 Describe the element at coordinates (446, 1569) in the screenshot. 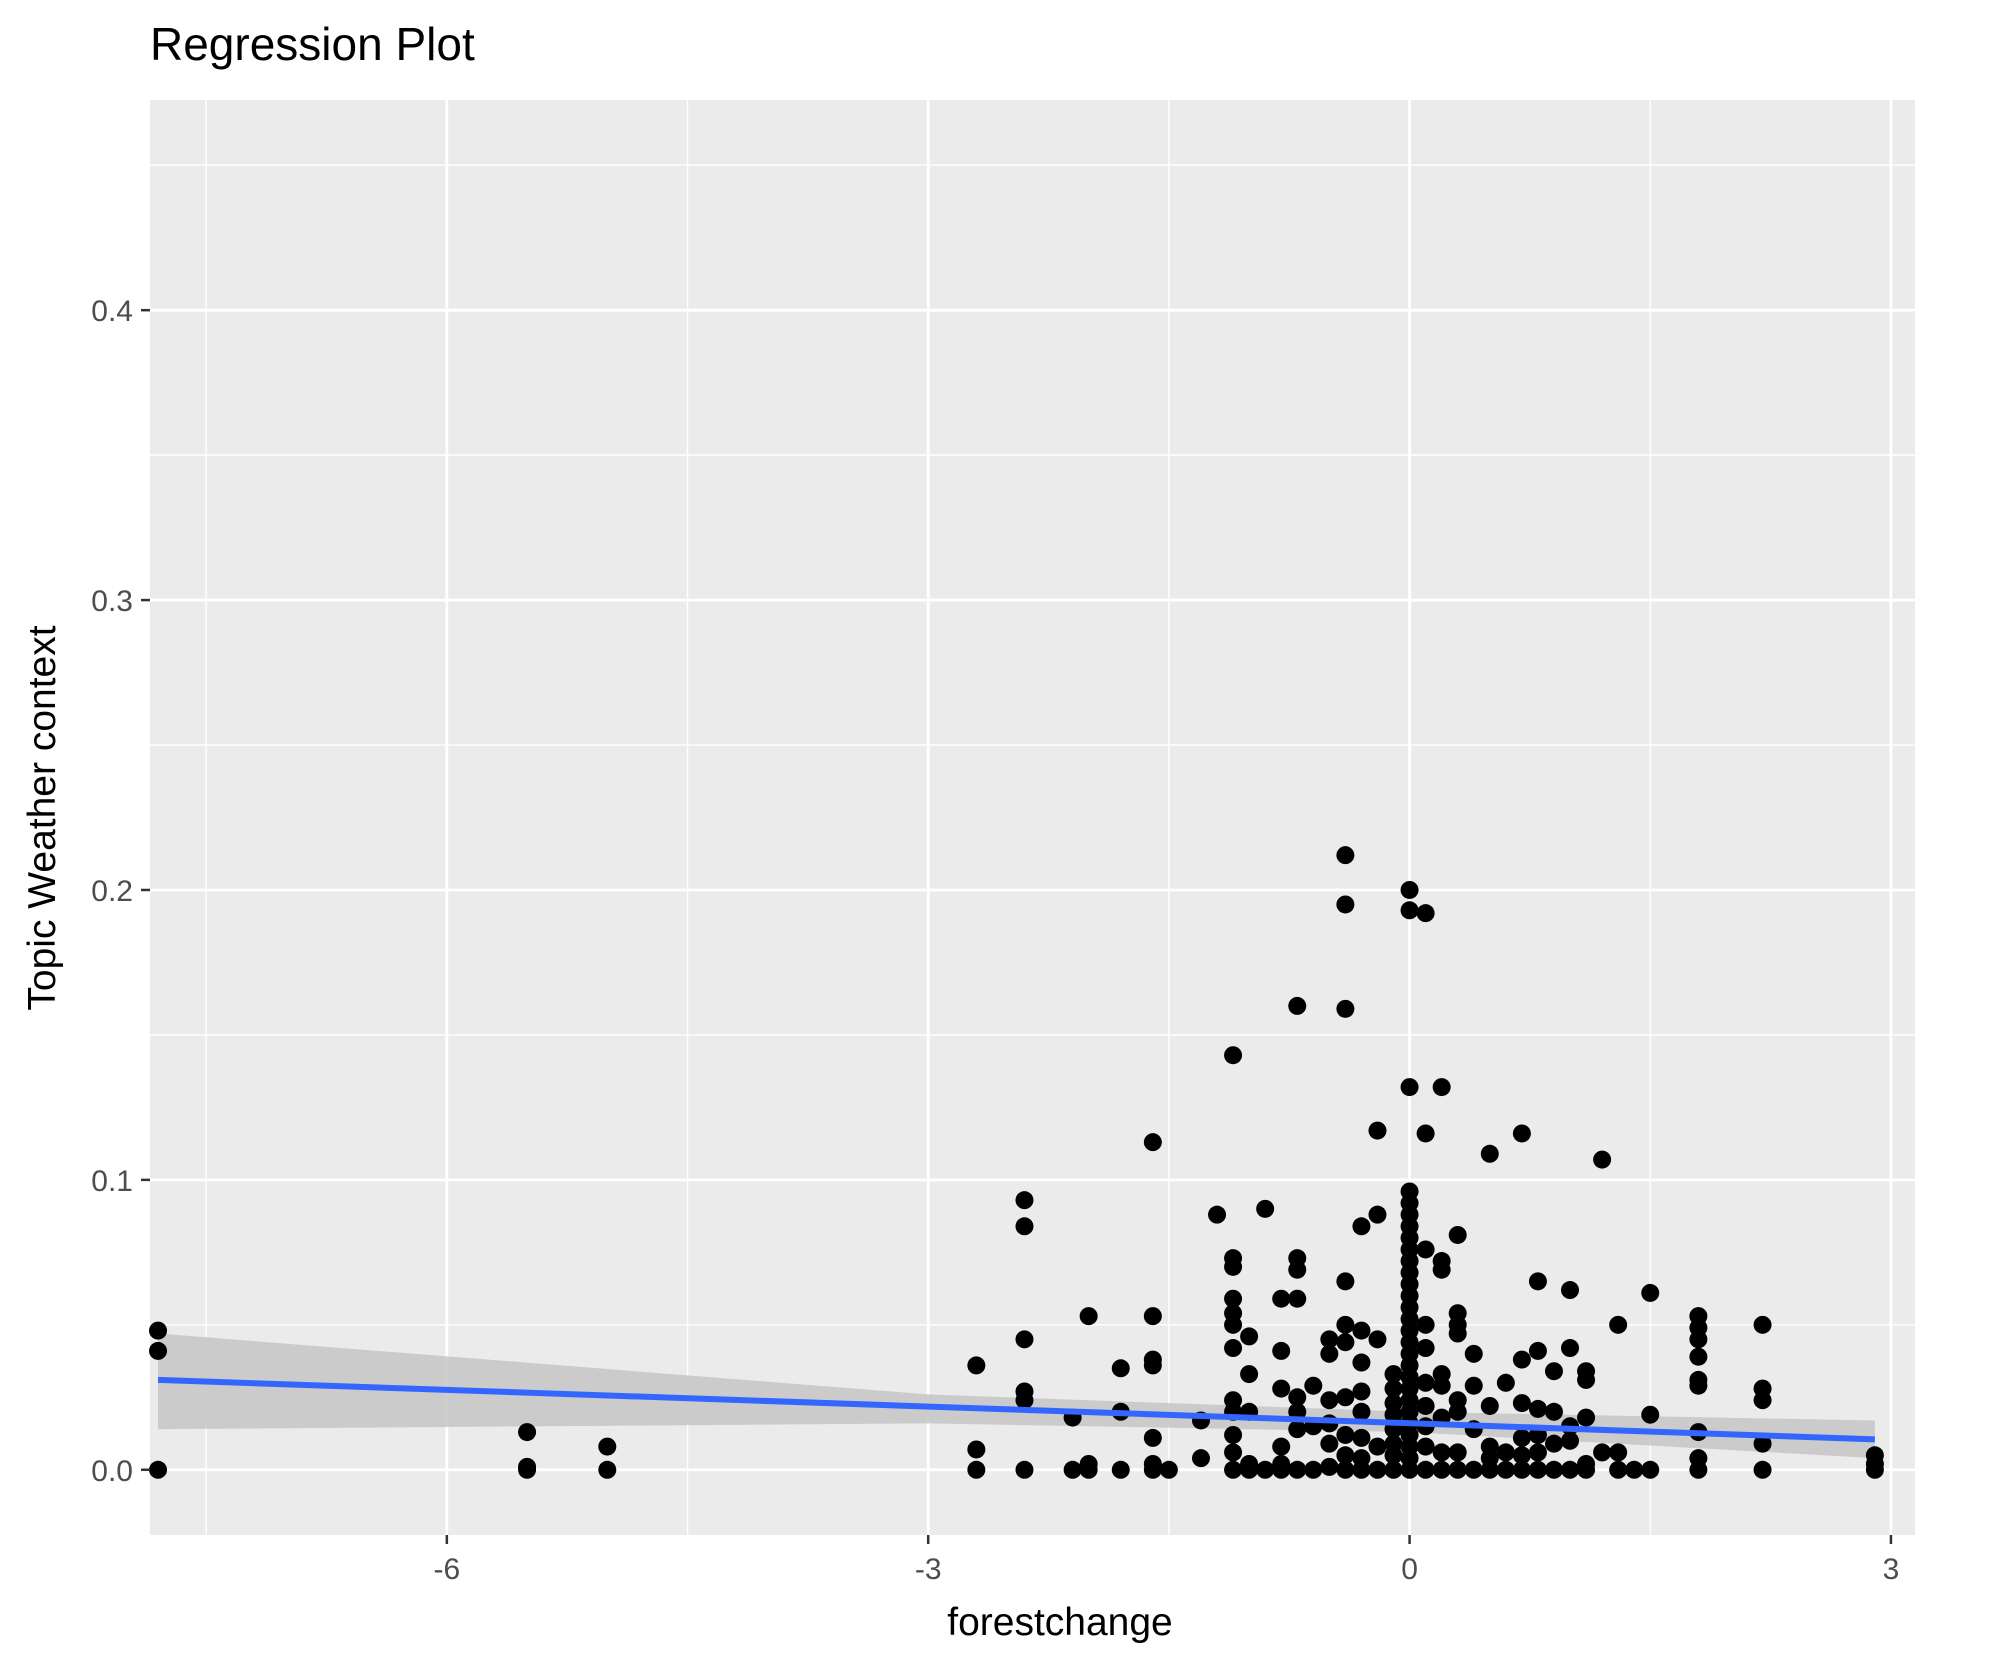

I see `x-tick-label: -6` at that location.